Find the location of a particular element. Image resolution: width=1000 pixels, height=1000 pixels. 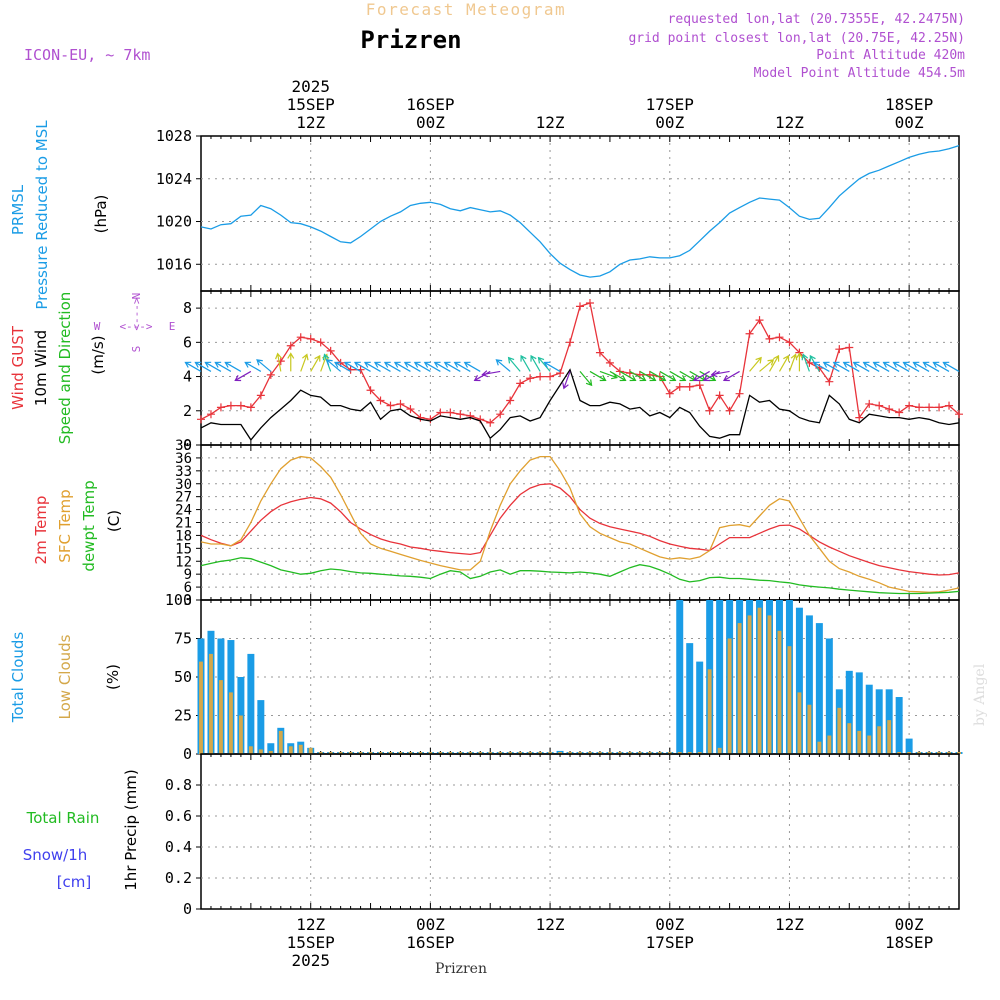

series-label: Pressure Reduced to MSL is located at coordinates (42, 215).